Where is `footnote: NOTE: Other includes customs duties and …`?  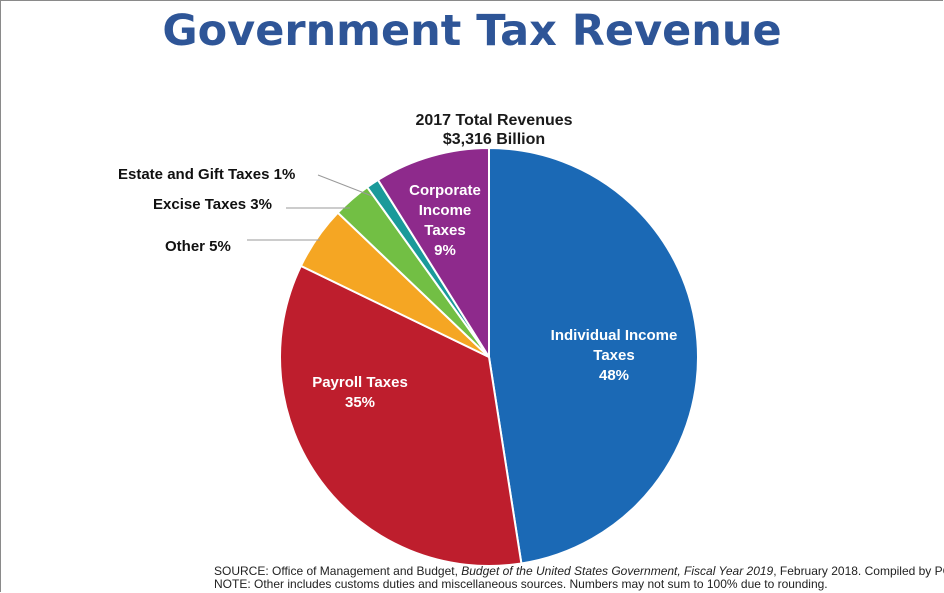
footnote: NOTE: Other includes customs duties and … is located at coordinates (521, 584).